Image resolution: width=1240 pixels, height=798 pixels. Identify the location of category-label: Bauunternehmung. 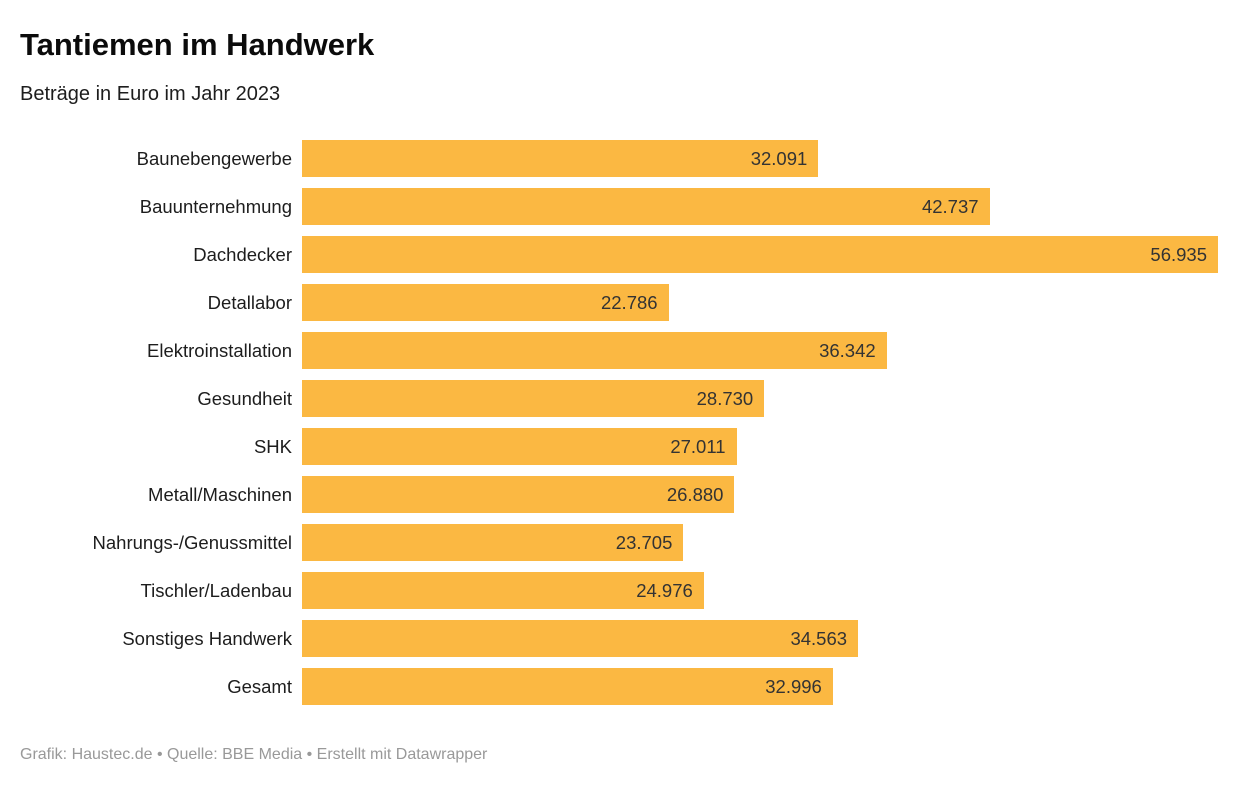
(215, 206).